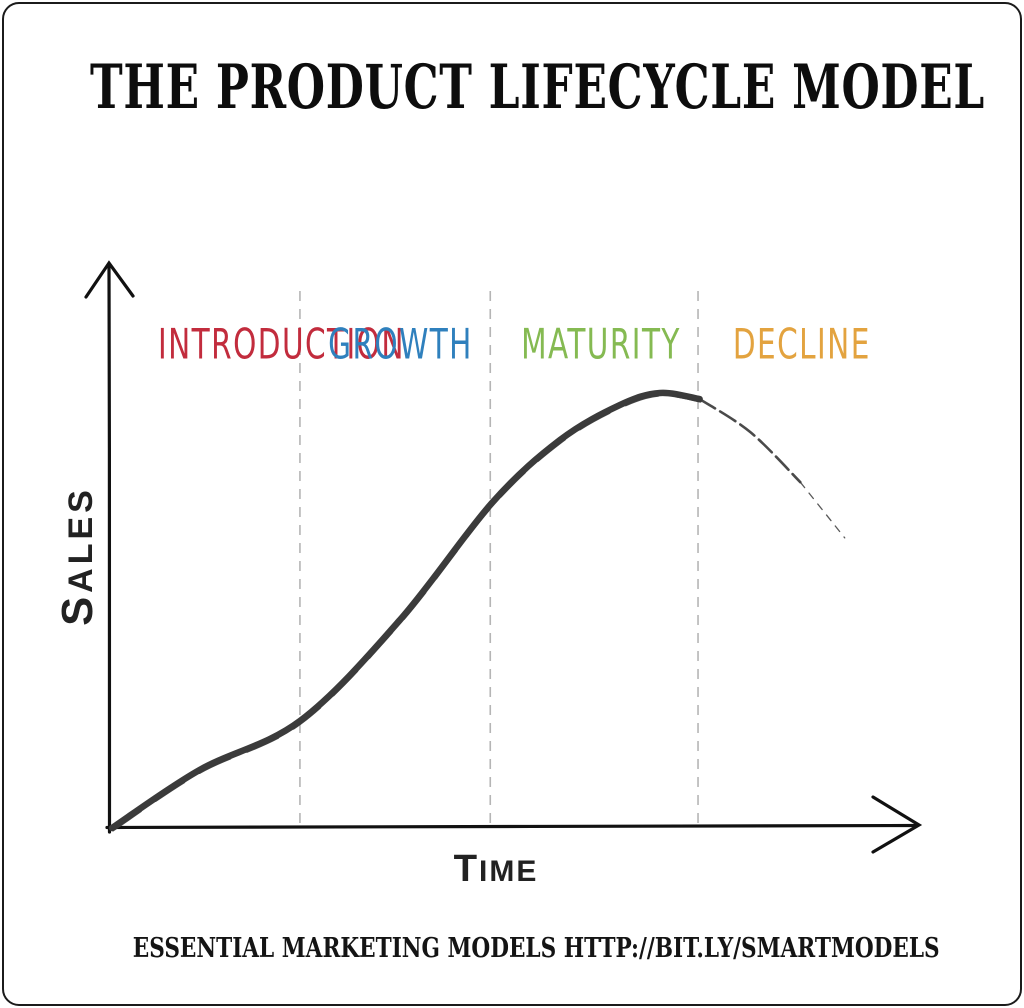 The width and height of the screenshot is (1024, 1008). Describe the element at coordinates (78, 556) in the screenshot. I see `y-axis-label: SALES` at that location.